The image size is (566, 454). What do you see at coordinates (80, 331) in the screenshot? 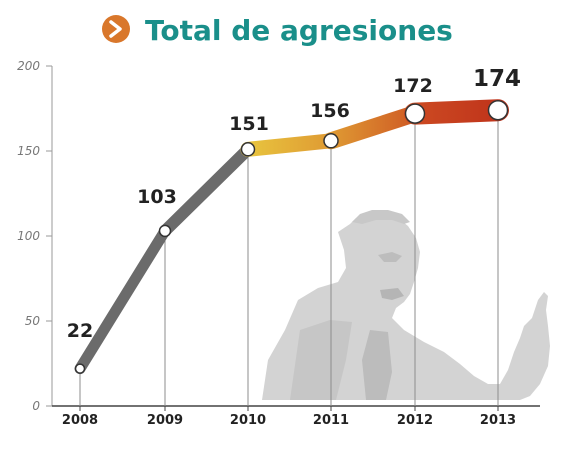
I see `data-label: 22` at bounding box center [80, 331].